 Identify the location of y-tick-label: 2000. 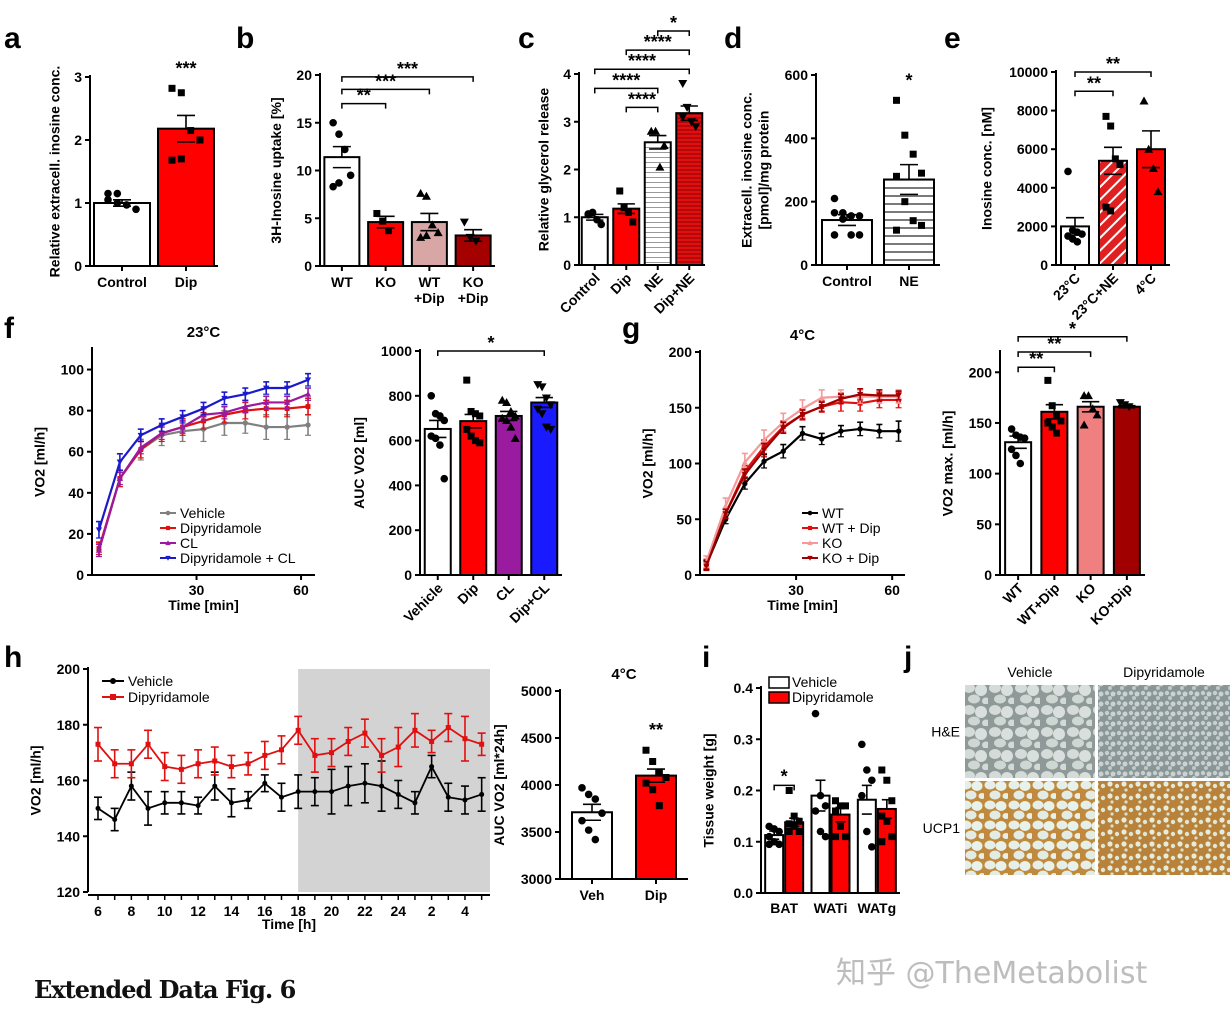
(1032, 226).